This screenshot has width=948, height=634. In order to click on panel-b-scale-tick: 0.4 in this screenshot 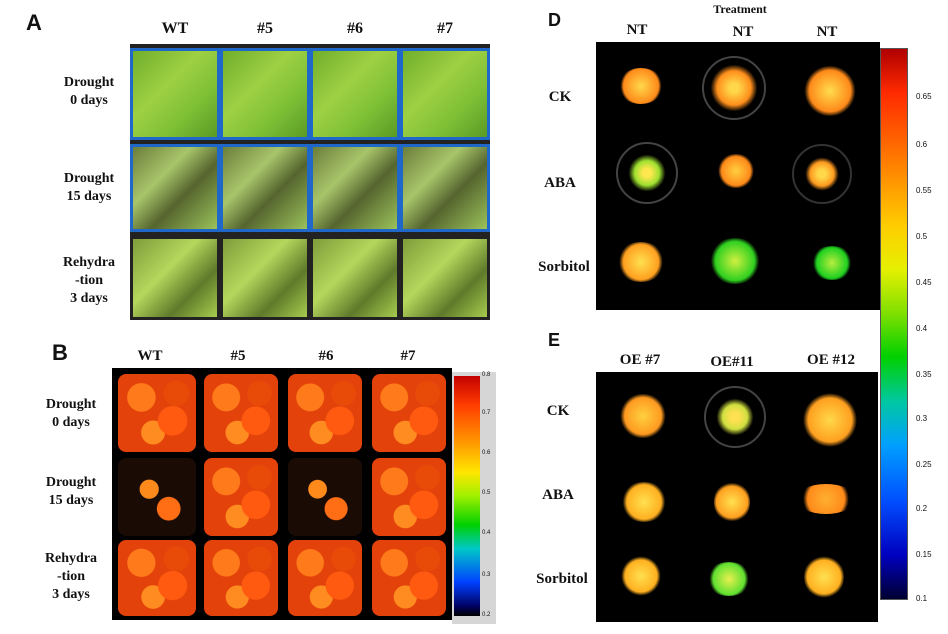, I will do `click(486, 533)`.